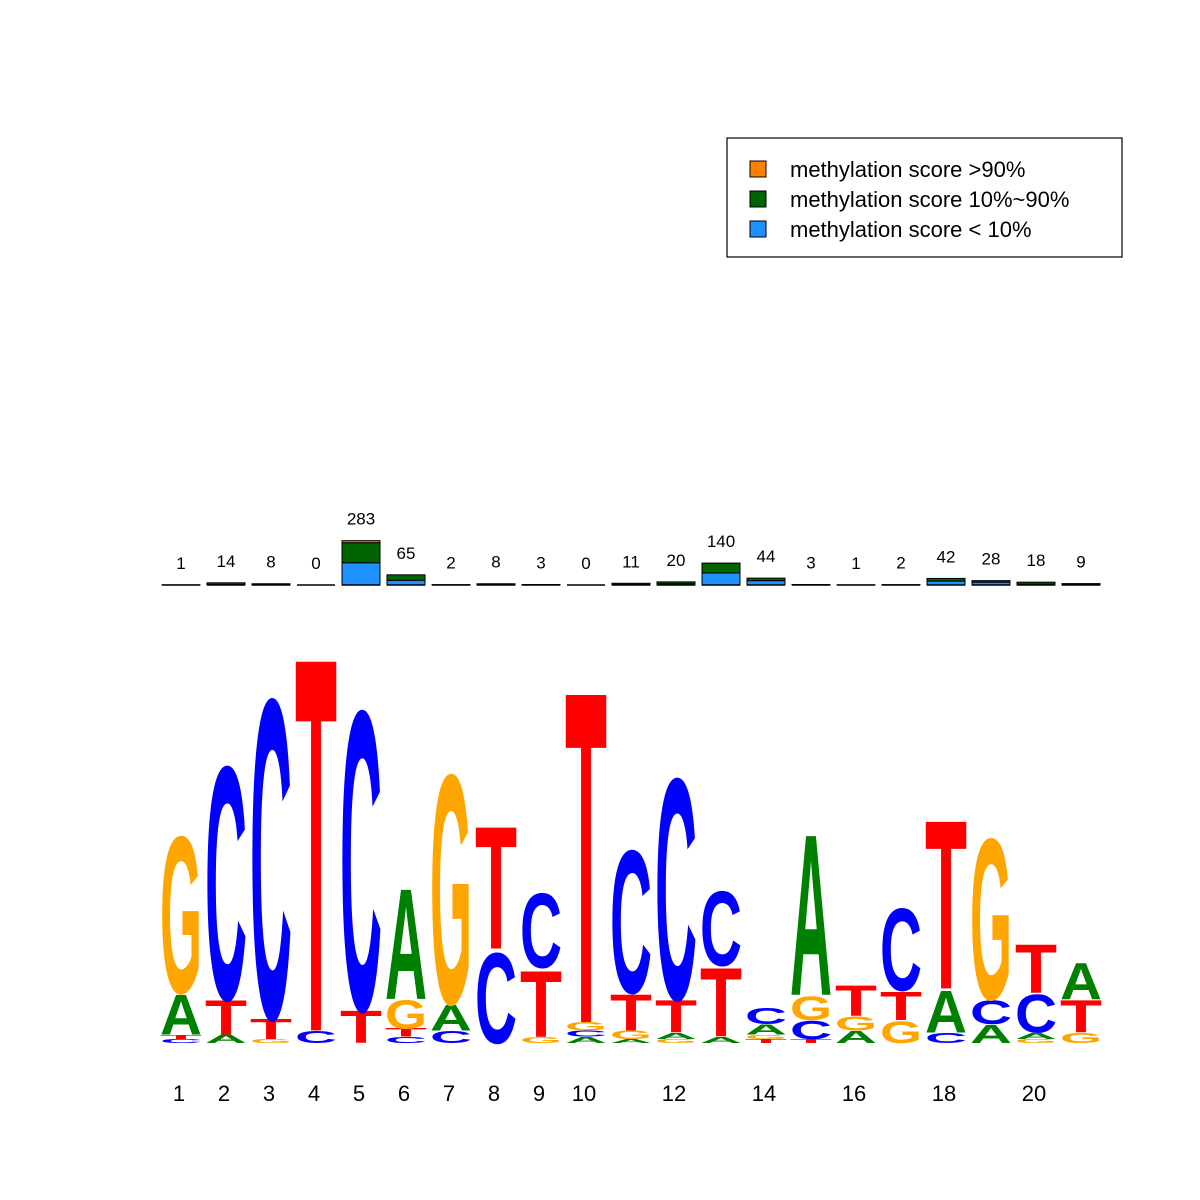 The height and width of the screenshot is (1200, 1200). I want to click on x-tick-label: 4, so click(314, 1093).